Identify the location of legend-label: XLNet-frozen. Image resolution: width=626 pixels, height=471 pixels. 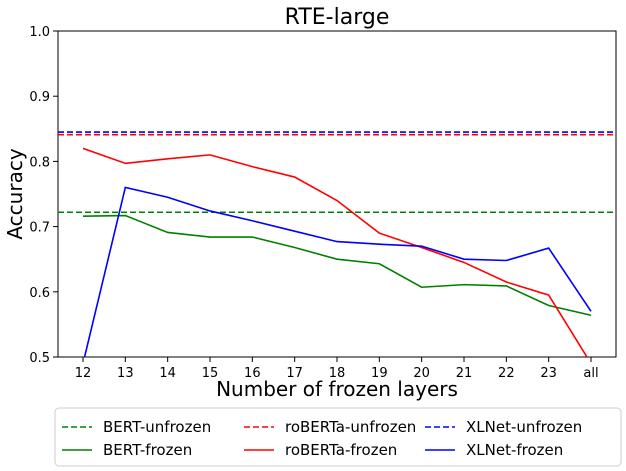
(514, 450).